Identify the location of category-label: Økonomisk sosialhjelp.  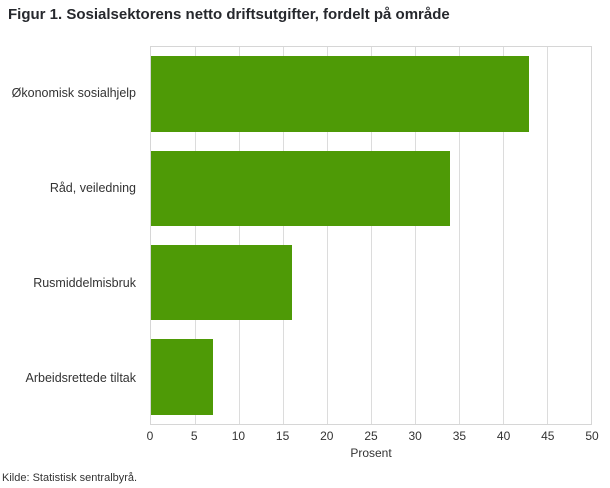
(73, 93).